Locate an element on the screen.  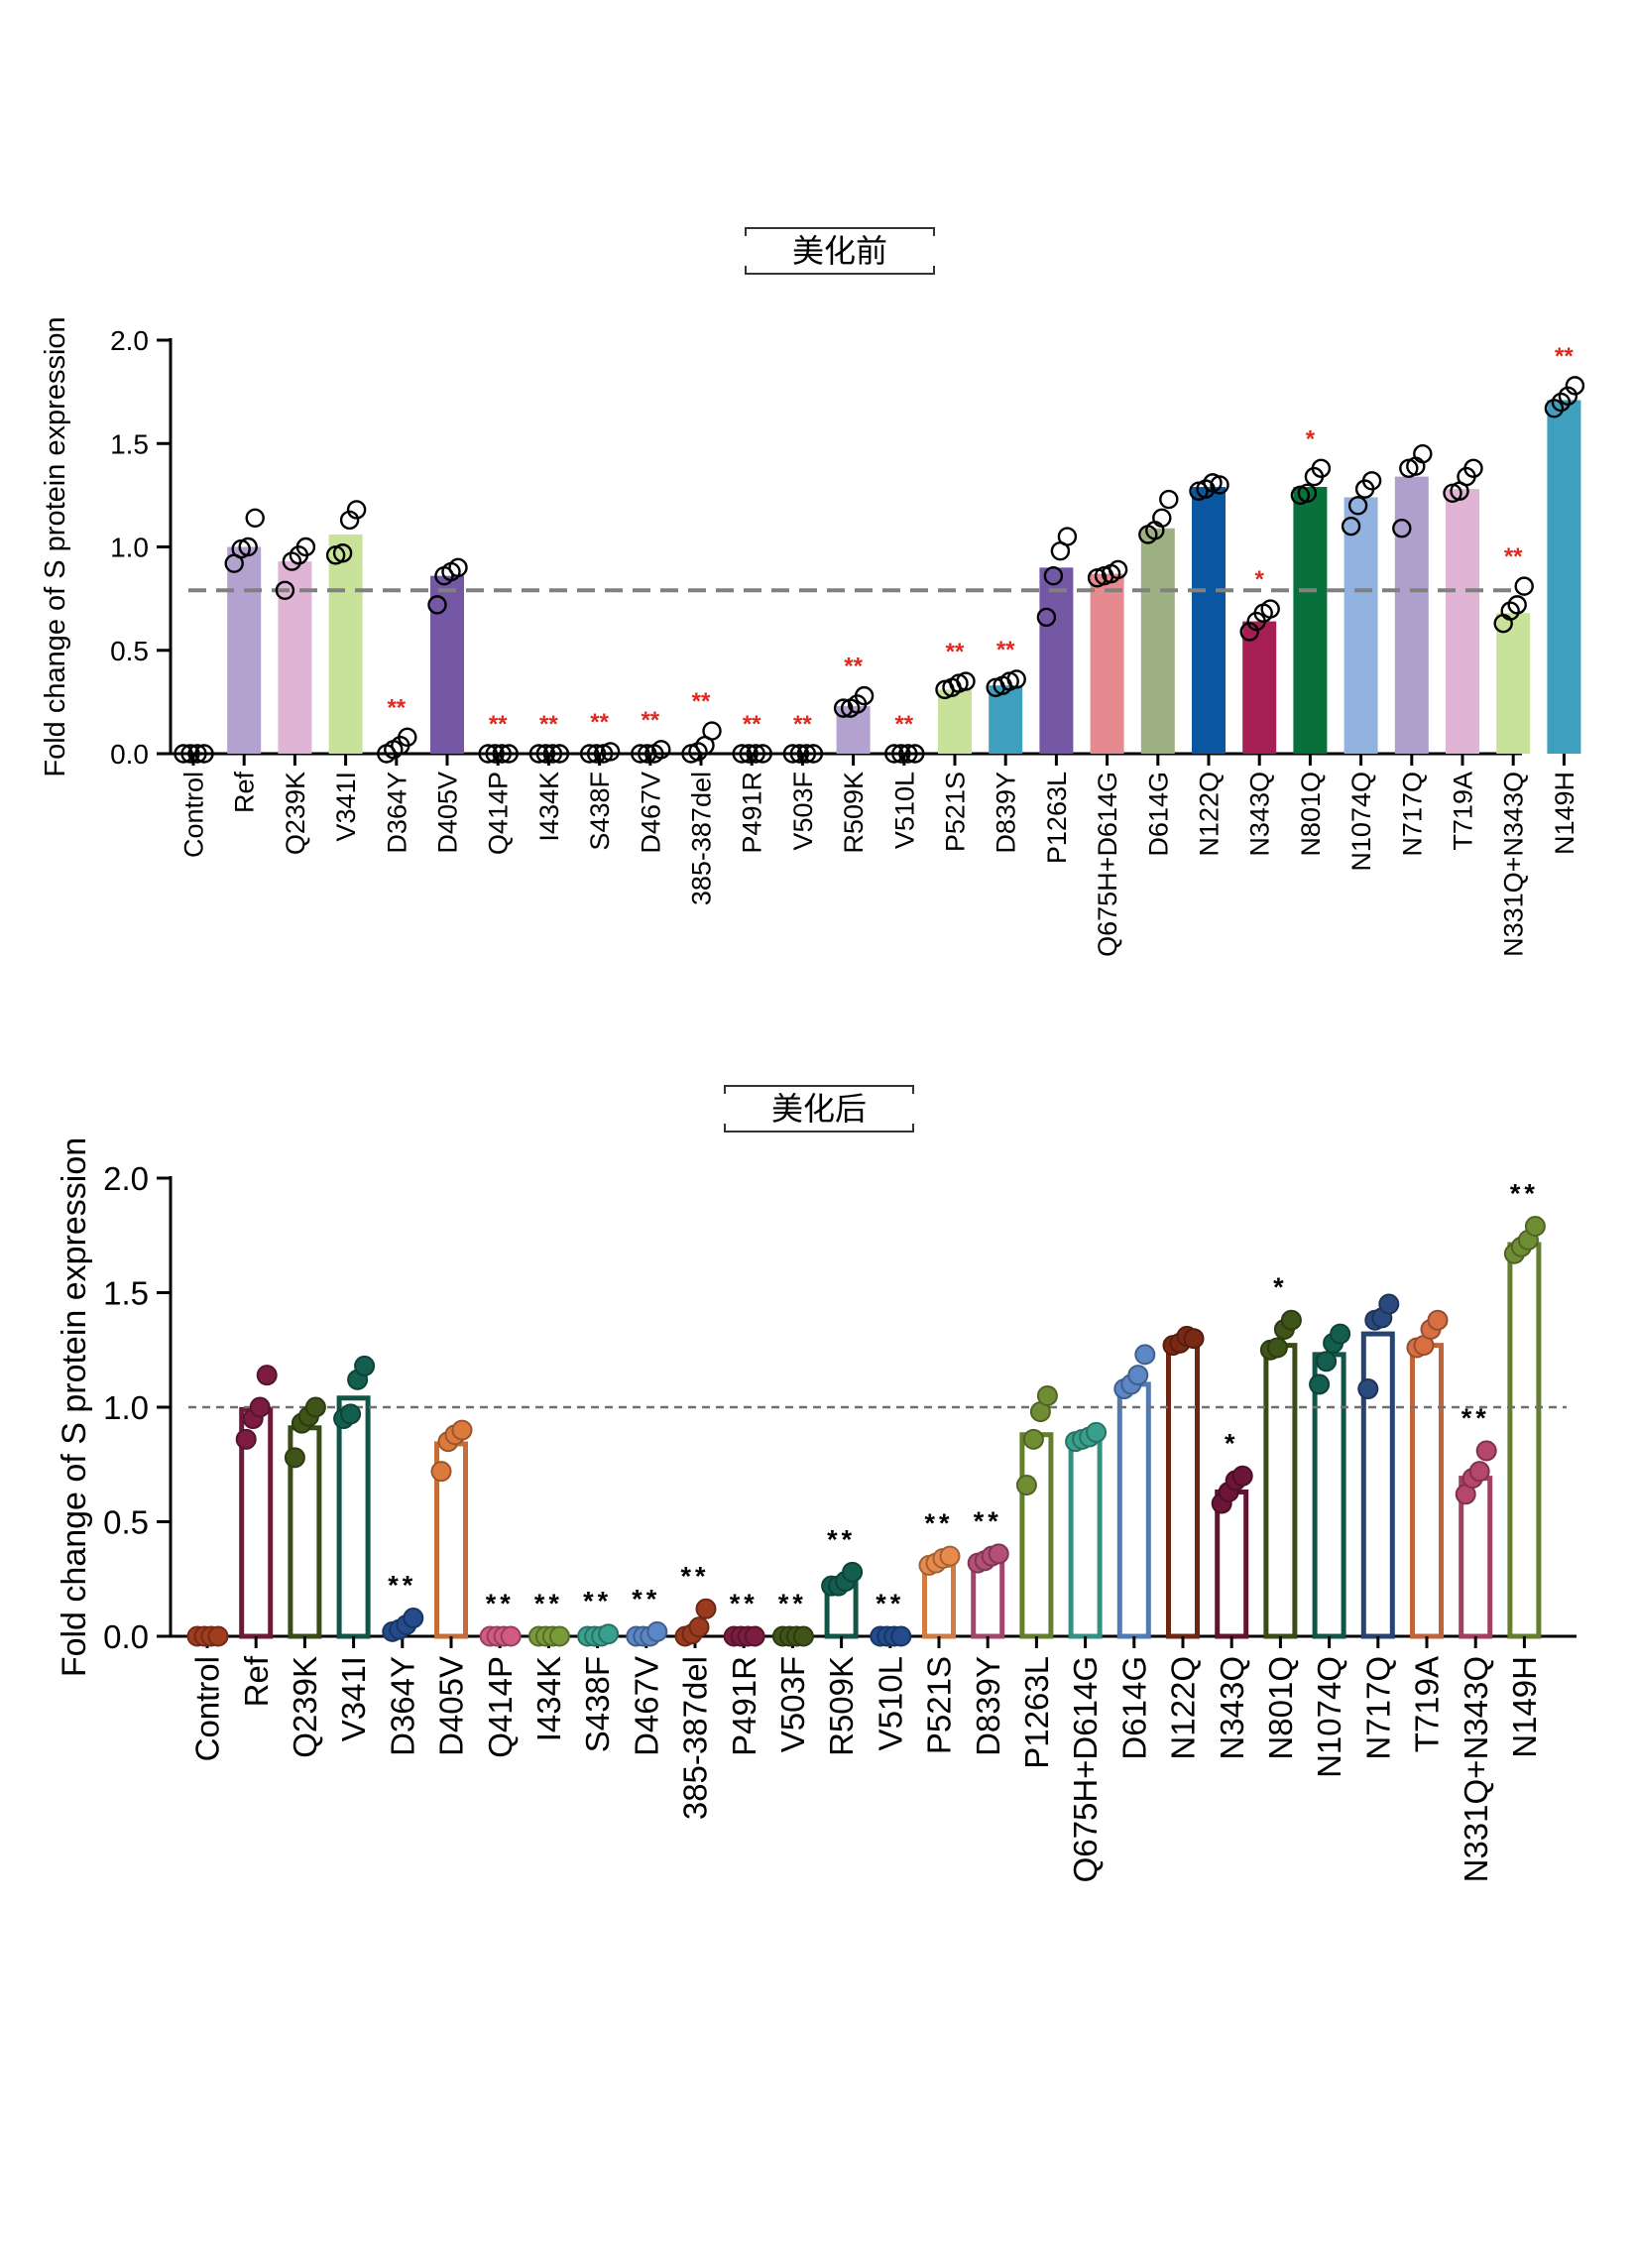
x-tick-label: Q239K is located at coordinates (295, 813).